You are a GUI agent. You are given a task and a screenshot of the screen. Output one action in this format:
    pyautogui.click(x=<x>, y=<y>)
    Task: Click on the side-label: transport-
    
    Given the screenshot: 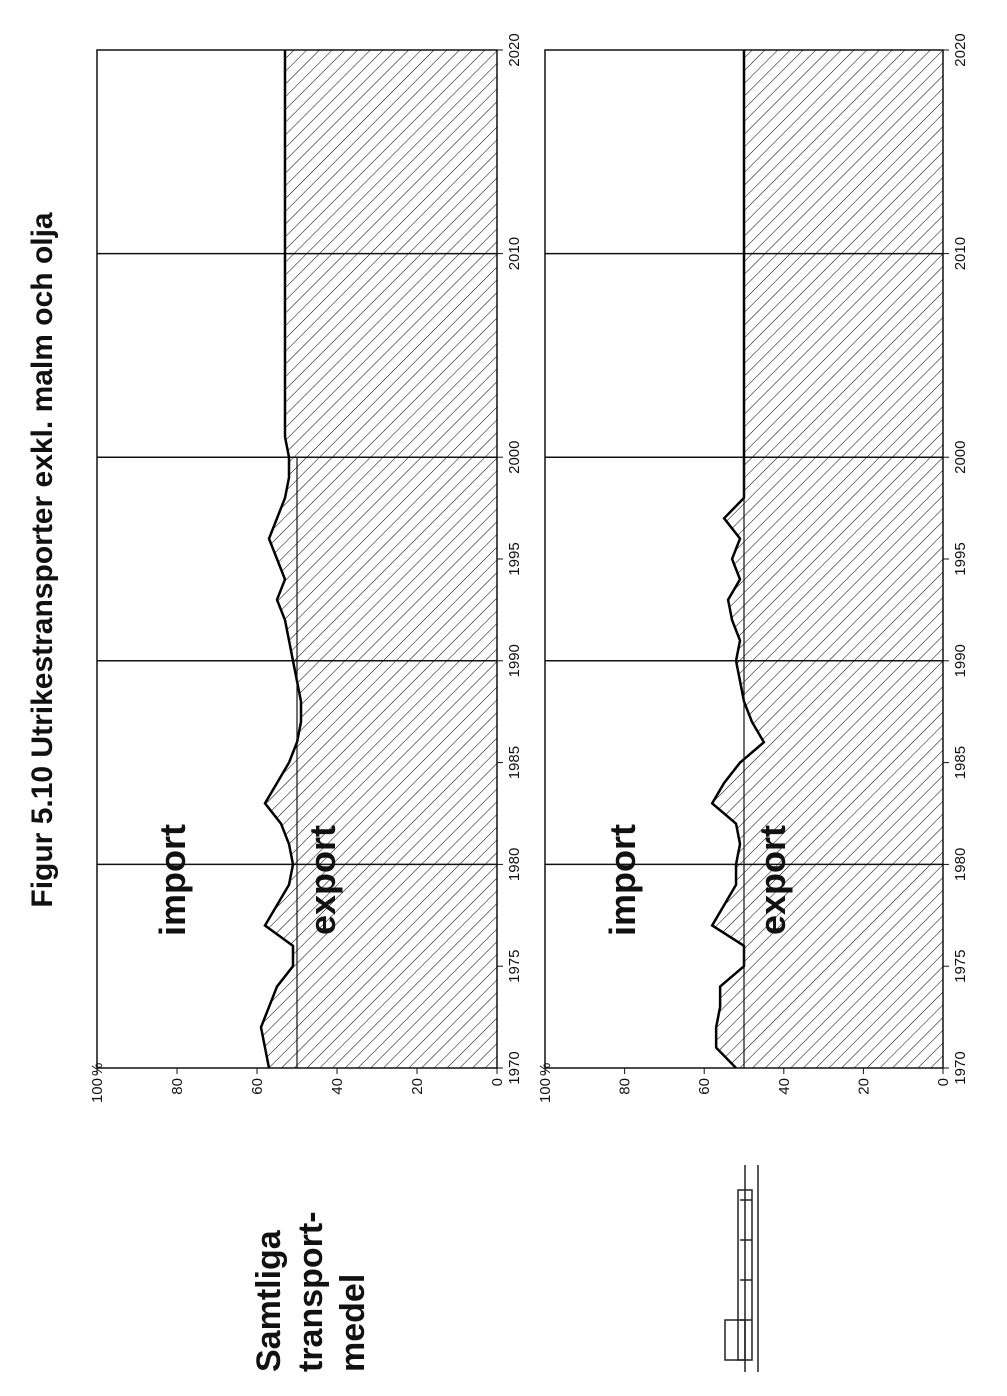 What is the action you would take?
    pyautogui.click(x=311, y=1291)
    